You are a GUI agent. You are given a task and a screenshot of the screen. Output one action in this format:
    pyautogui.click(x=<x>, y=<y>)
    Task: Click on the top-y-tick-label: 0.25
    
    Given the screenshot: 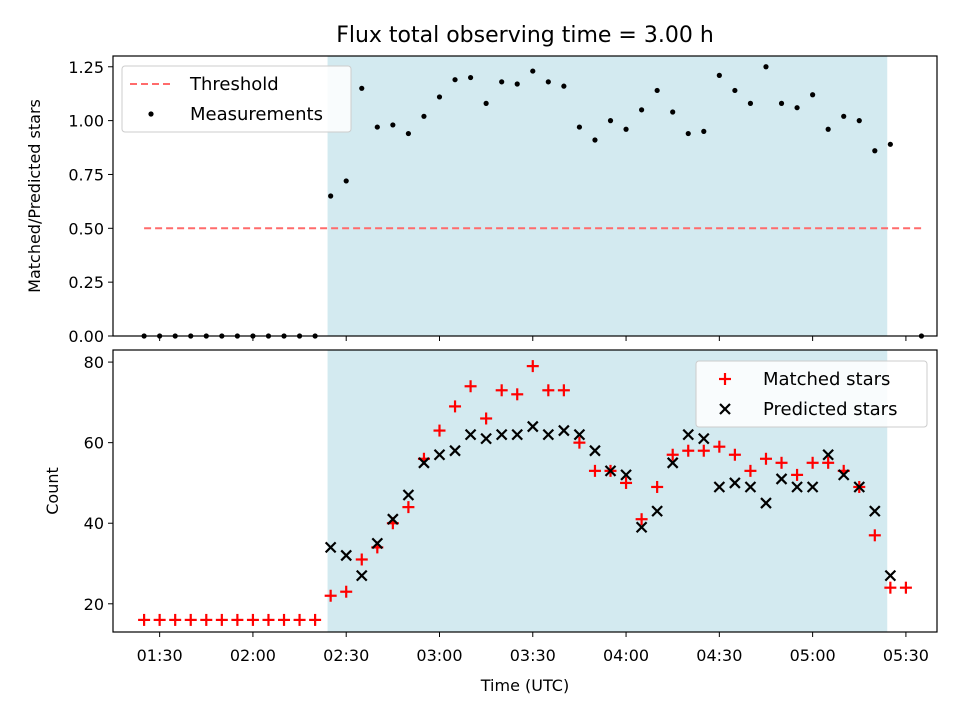 What is the action you would take?
    pyautogui.click(x=86, y=282)
    